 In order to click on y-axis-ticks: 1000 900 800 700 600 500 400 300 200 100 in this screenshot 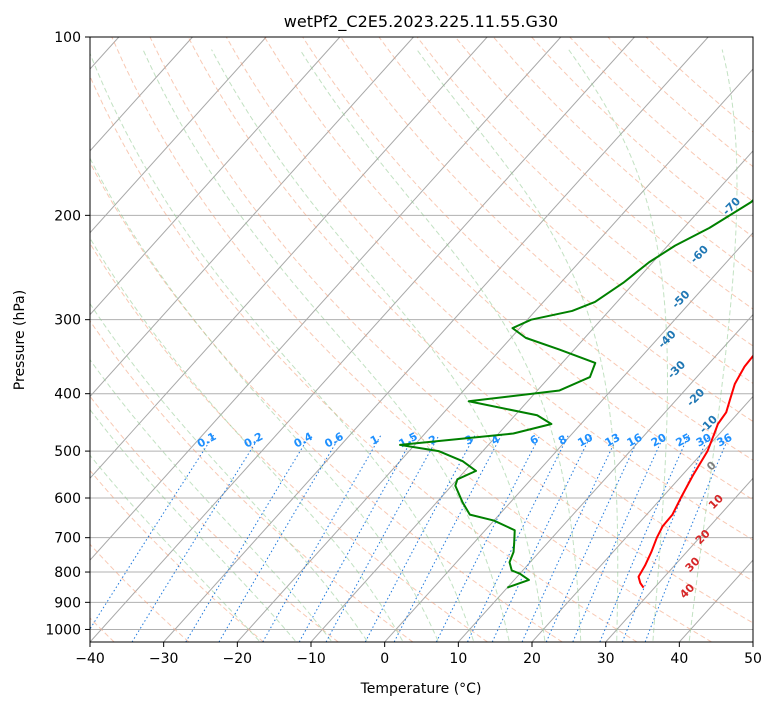, I will do `click(67, 334)`.